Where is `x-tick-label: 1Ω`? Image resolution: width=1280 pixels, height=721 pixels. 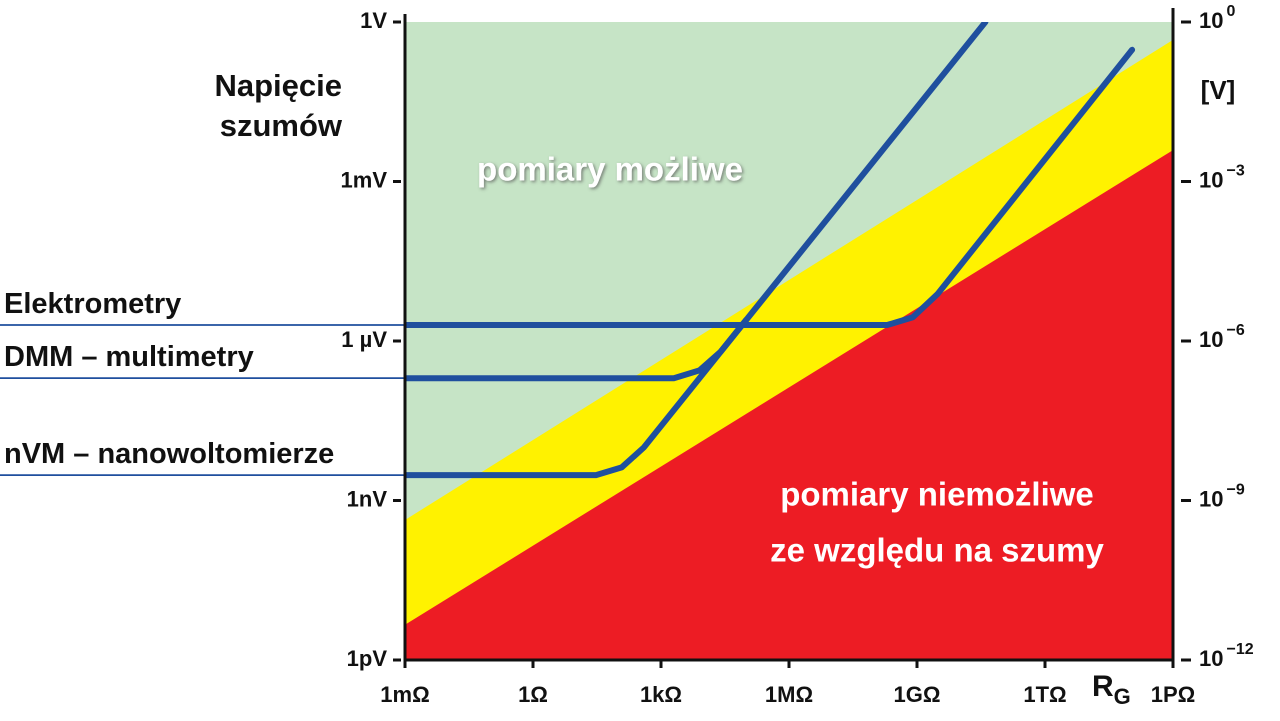 x-tick-label: 1Ω is located at coordinates (533, 694).